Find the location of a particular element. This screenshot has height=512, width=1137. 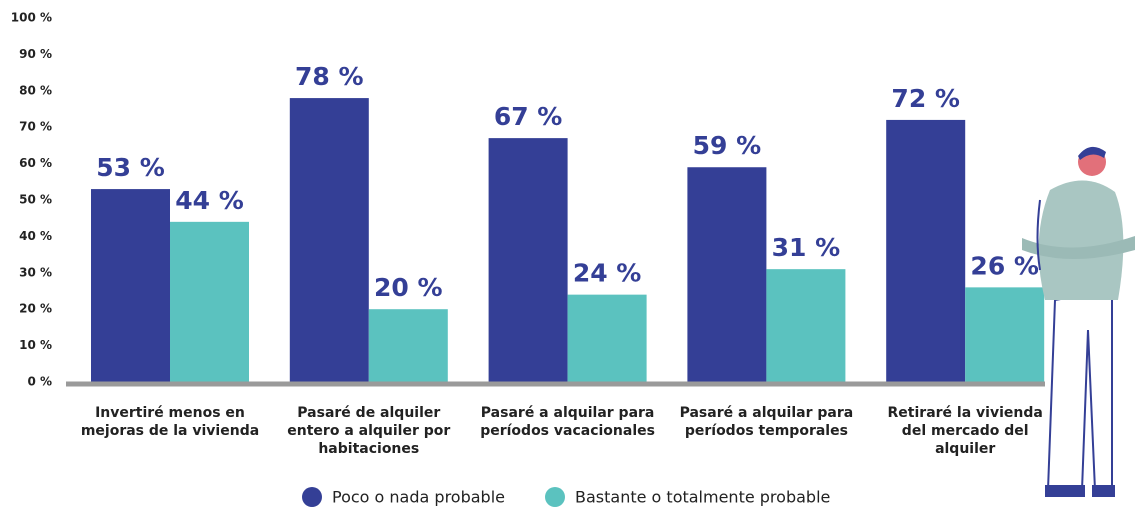

y-tick-label: 100 % is located at coordinates (31, 18).